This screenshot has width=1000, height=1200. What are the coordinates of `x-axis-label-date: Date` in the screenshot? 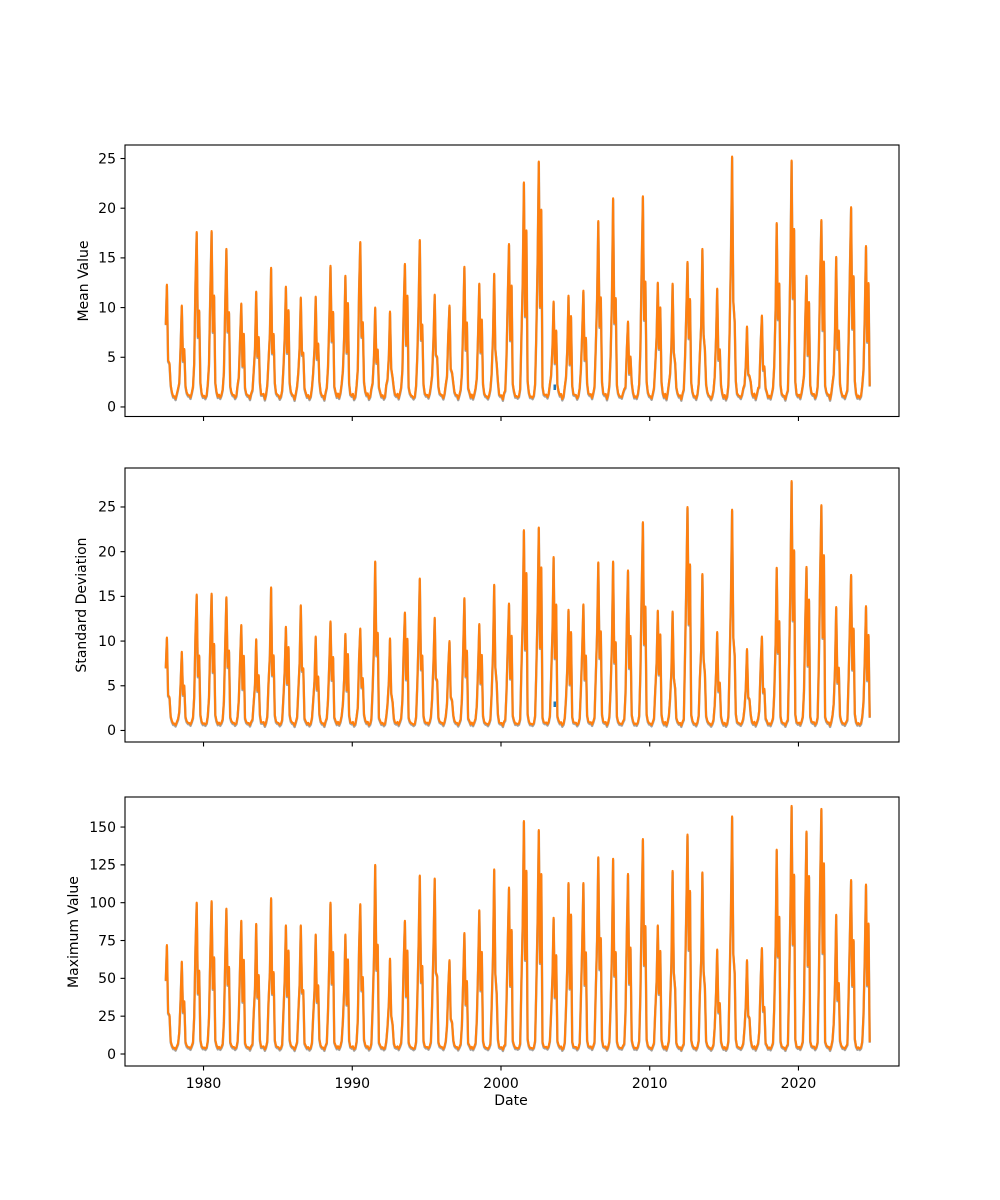 It's located at (511, 1101).